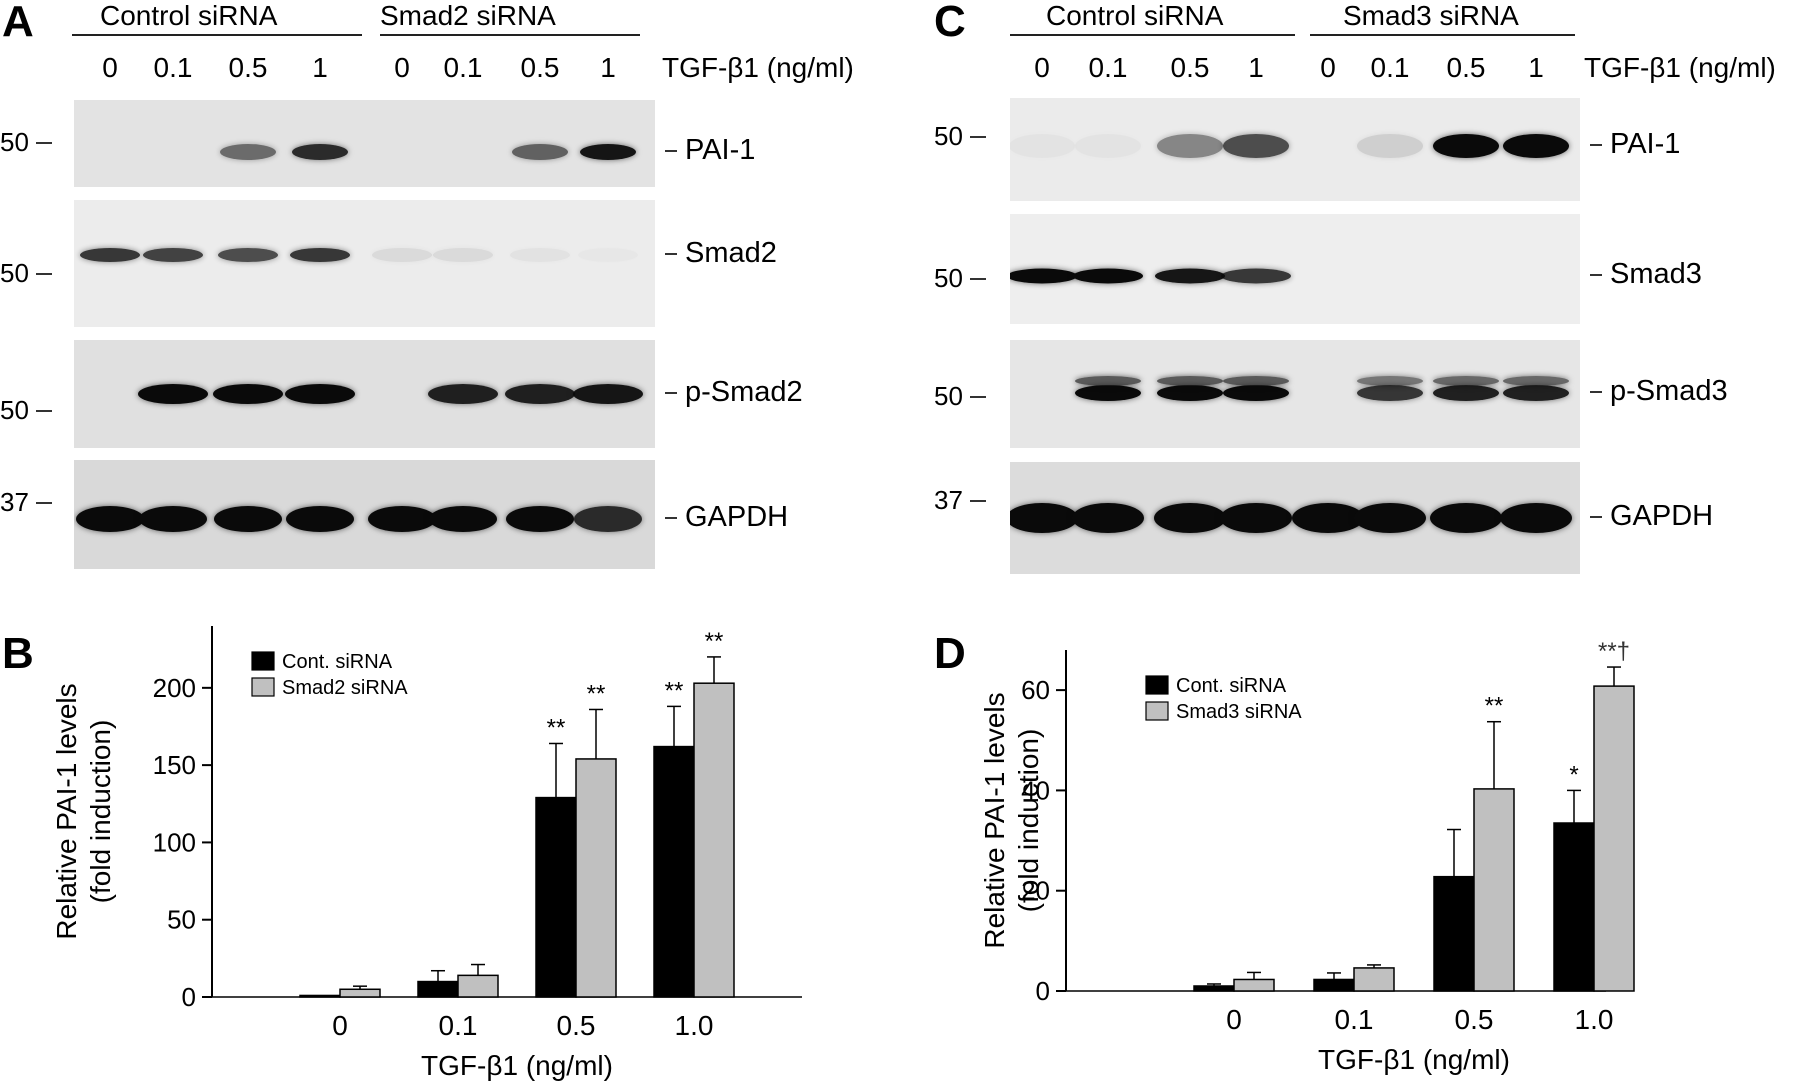 This screenshot has width=1800, height=1086. Describe the element at coordinates (1035, 891) in the screenshot. I see `y-tick-label: 20` at that location.